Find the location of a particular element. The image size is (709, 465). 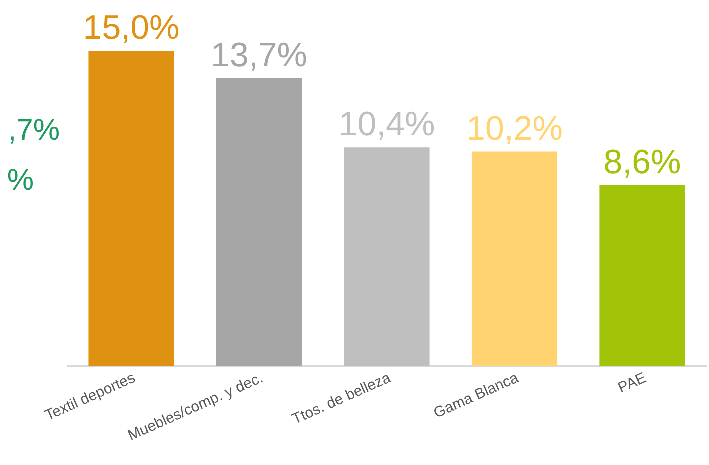

x-tick-label: Ttos. de belleza is located at coordinates (342, 398).